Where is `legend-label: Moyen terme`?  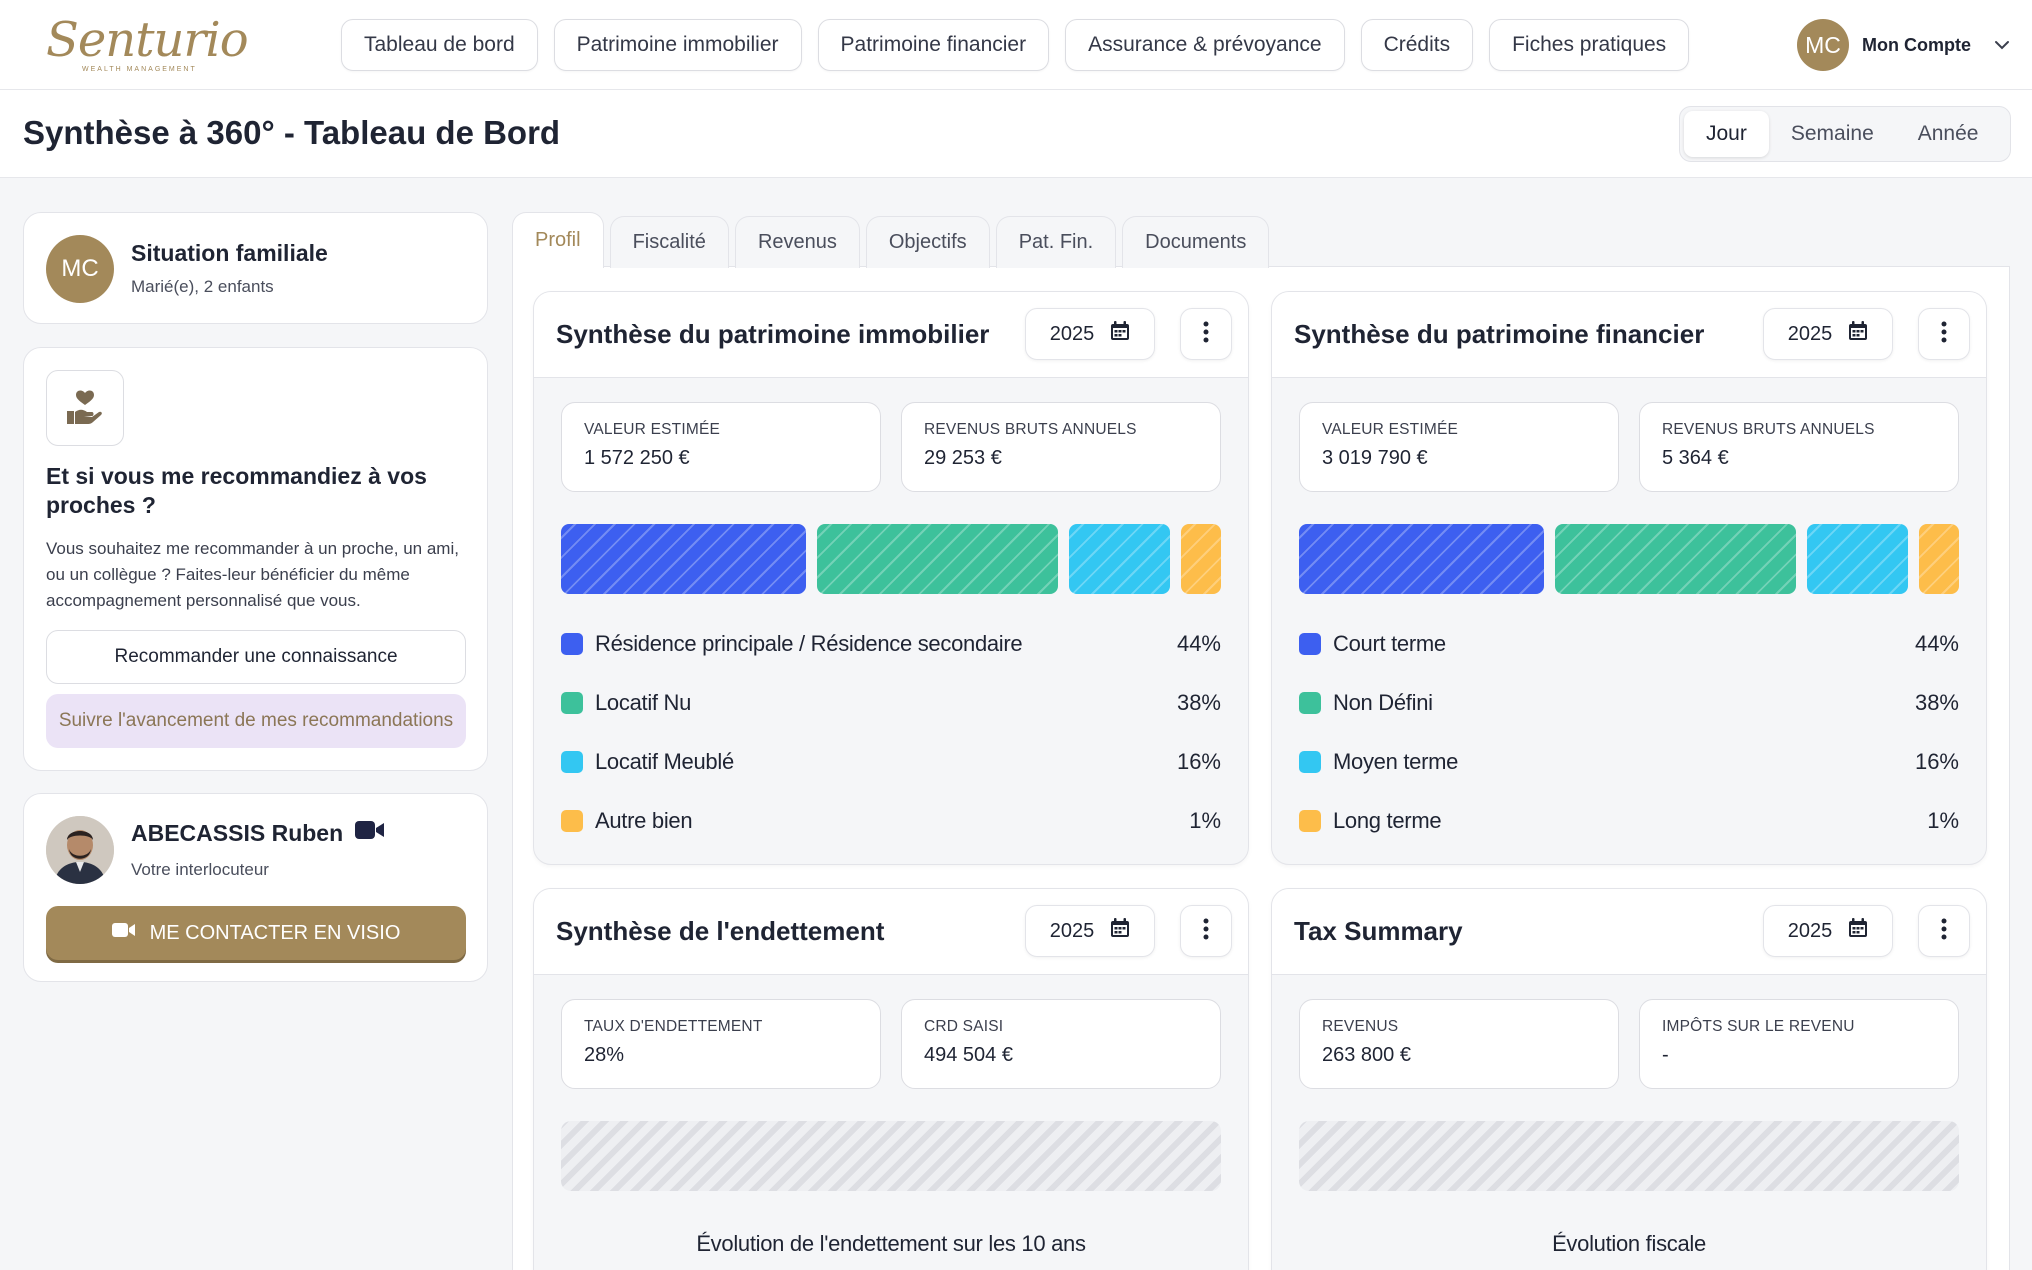
legend-label: Moyen terme is located at coordinates (1396, 761).